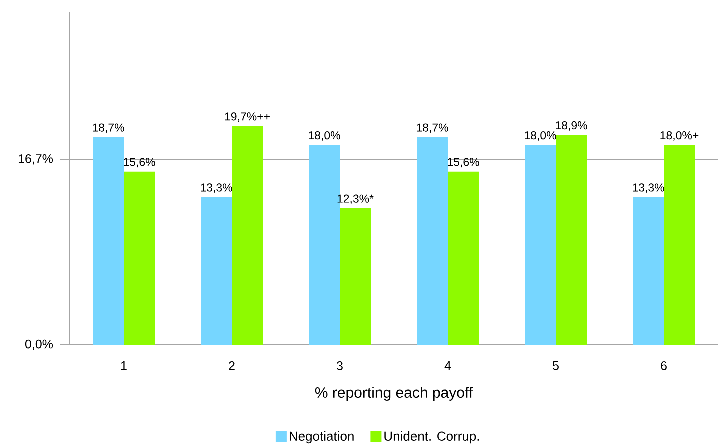 Image resolution: width=723 pixels, height=446 pixels. I want to click on x-tick-label: 5, so click(556, 366).